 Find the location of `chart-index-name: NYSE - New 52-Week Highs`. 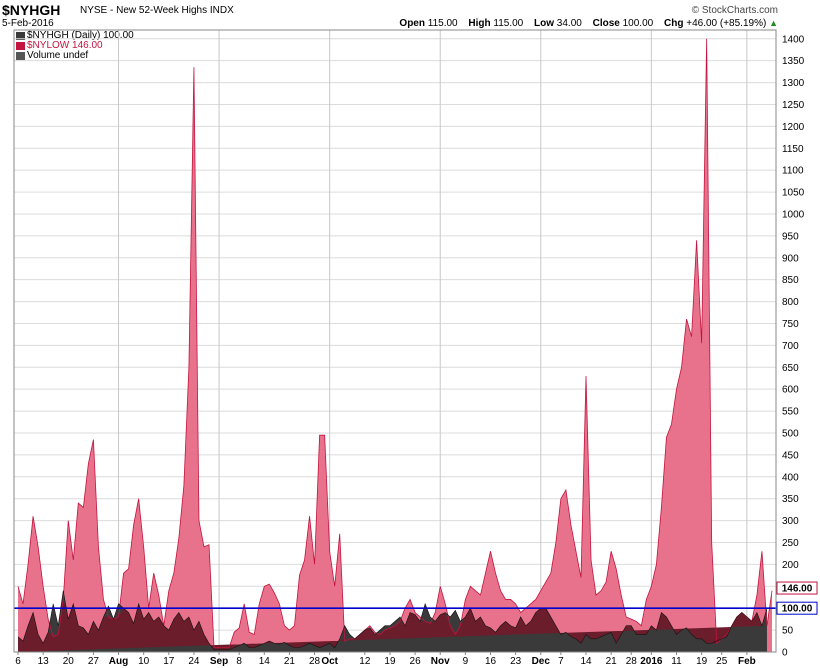

chart-index-name: NYSE - New 52-Week Highs is located at coordinates (144, 10).